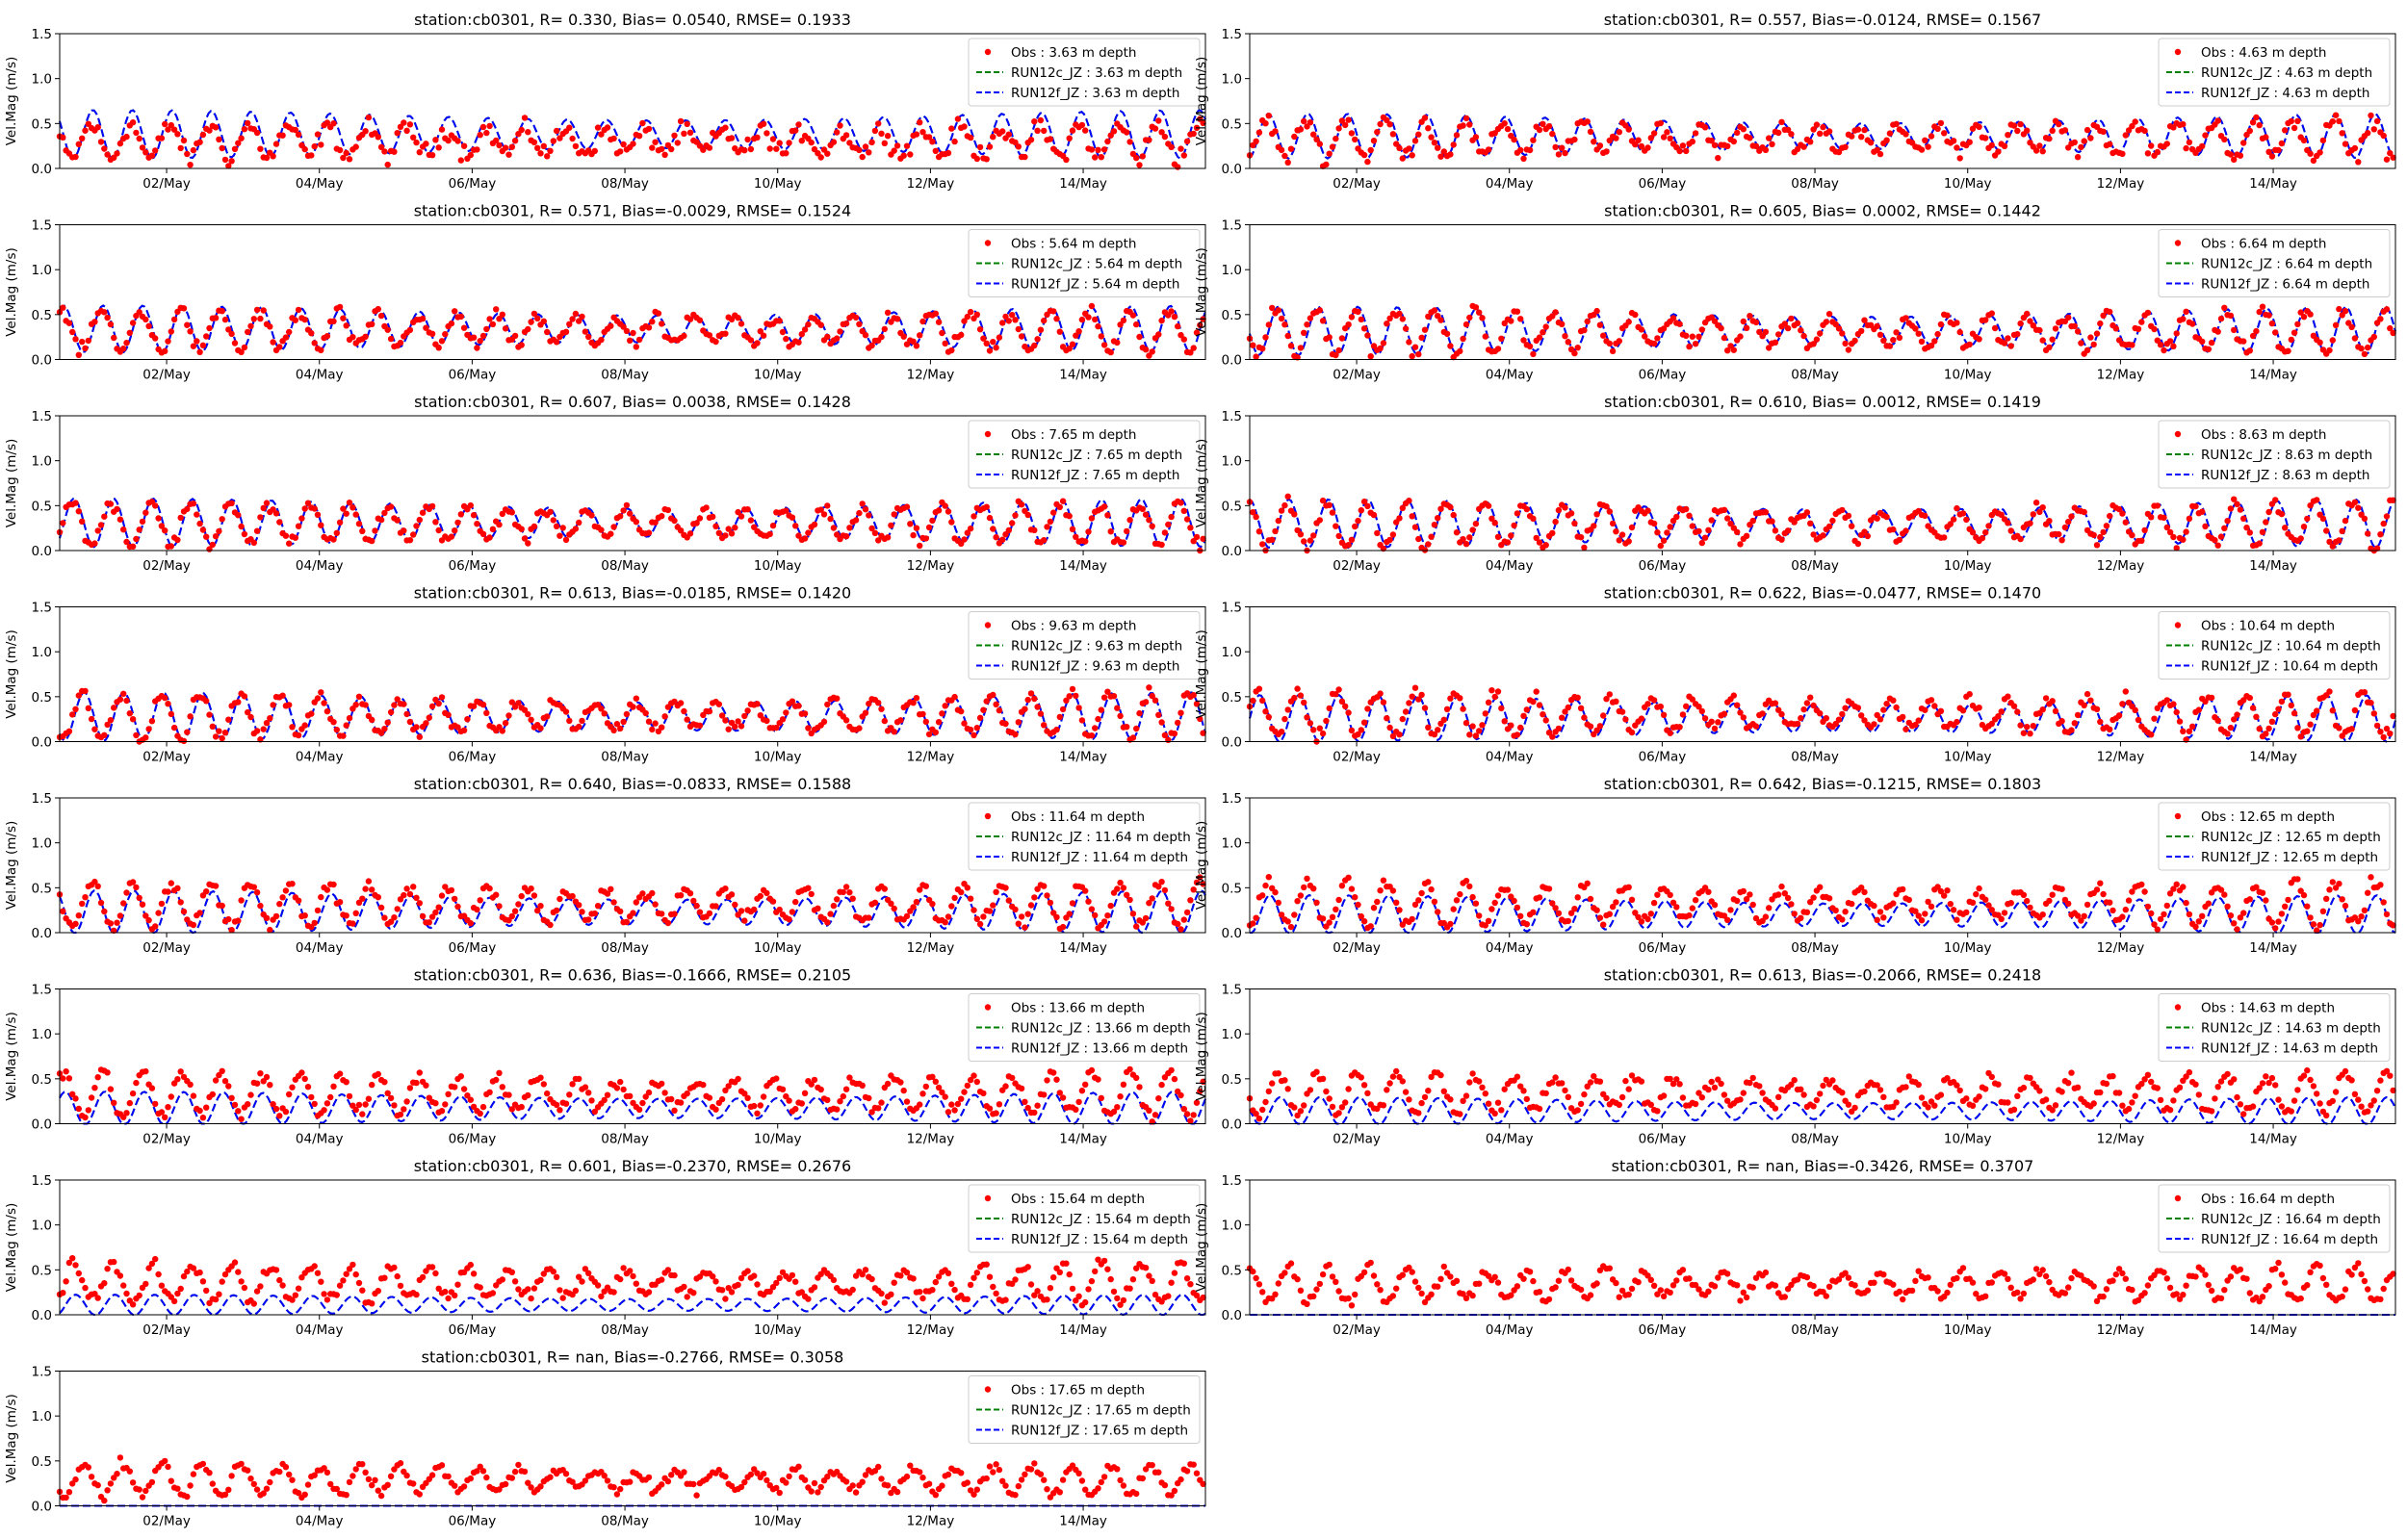 The height and width of the screenshot is (1540, 2407). What do you see at coordinates (1821, 140) in the screenshot?
I see `series-obs` at bounding box center [1821, 140].